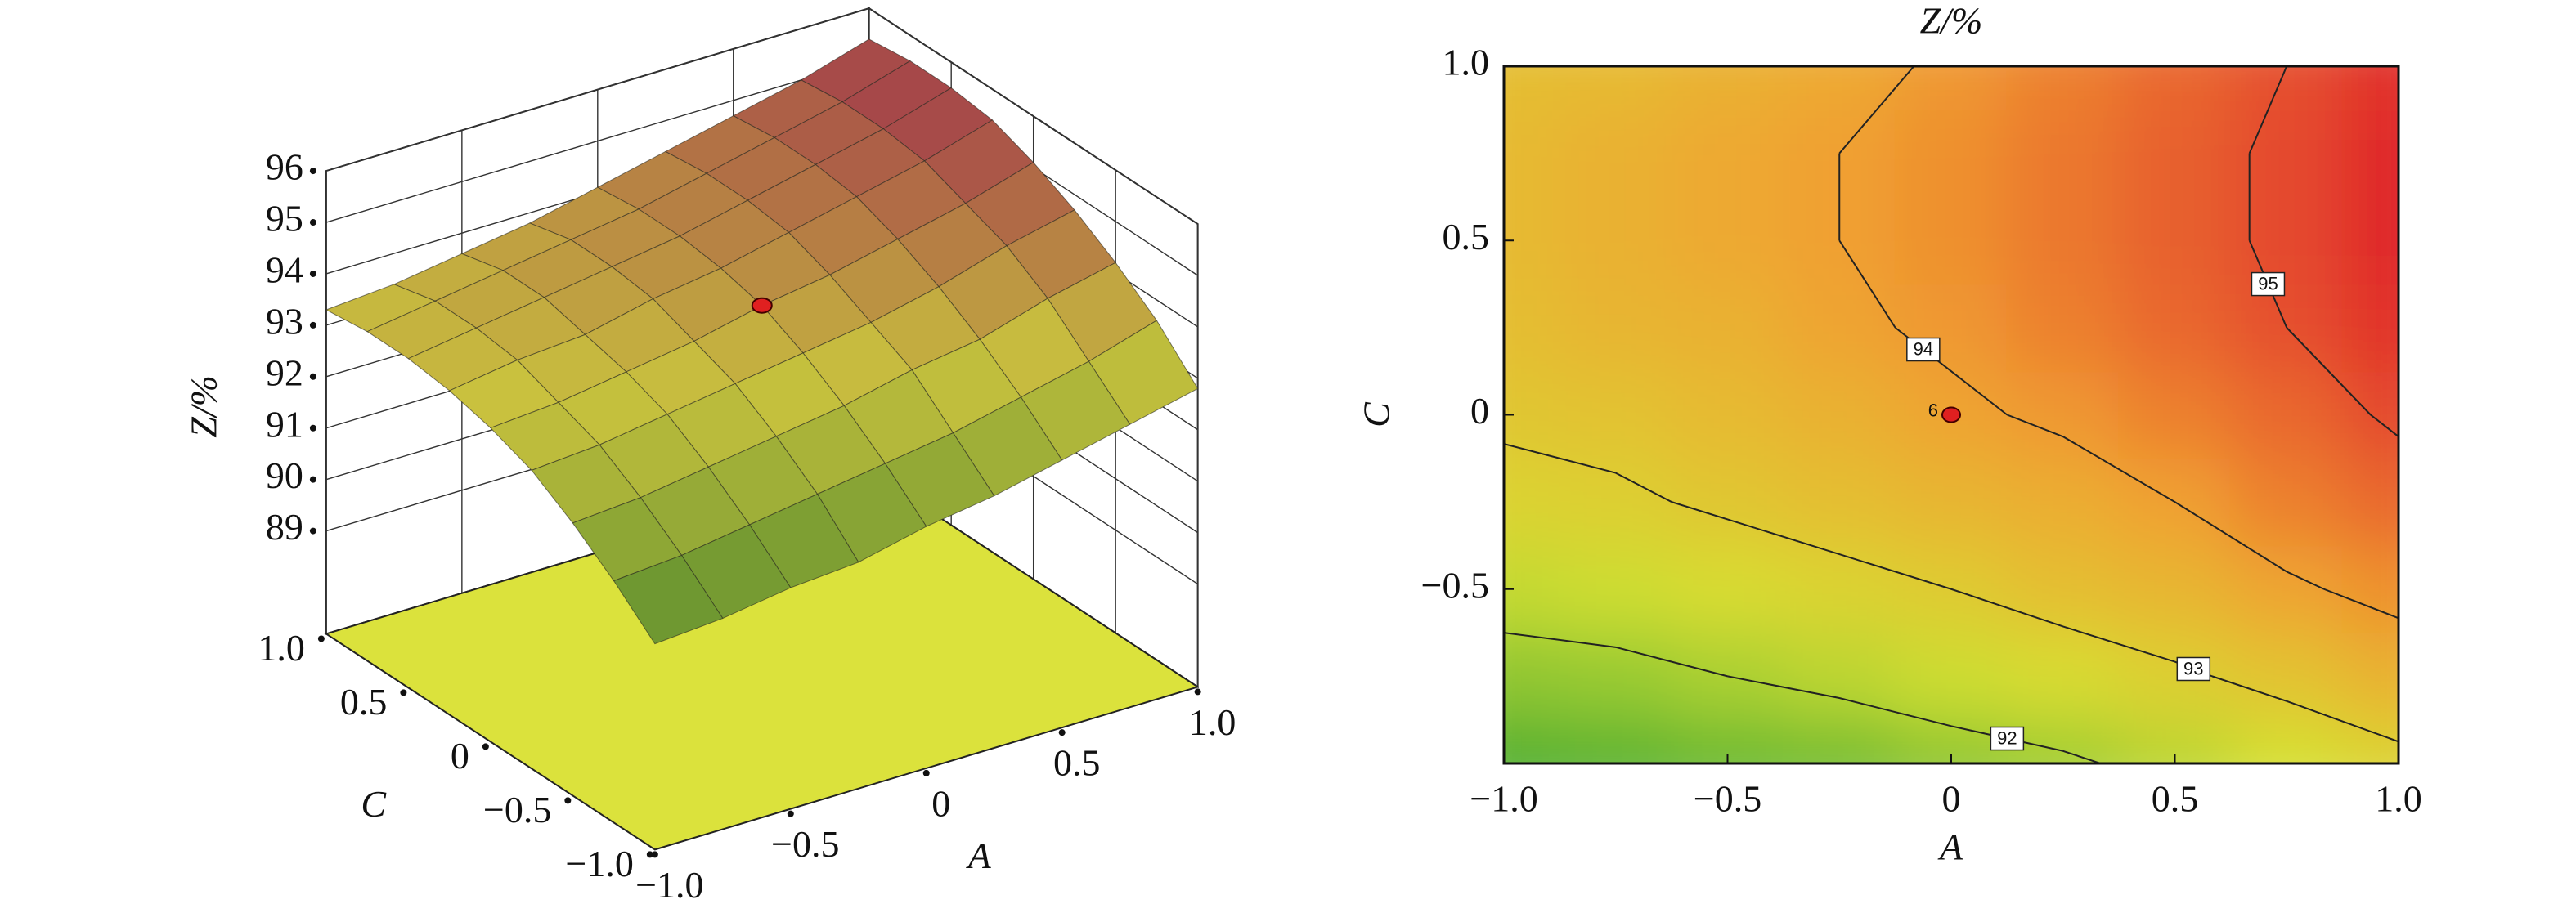  What do you see at coordinates (668, 599) in the screenshot?
I see `surface-patch` at bounding box center [668, 599].